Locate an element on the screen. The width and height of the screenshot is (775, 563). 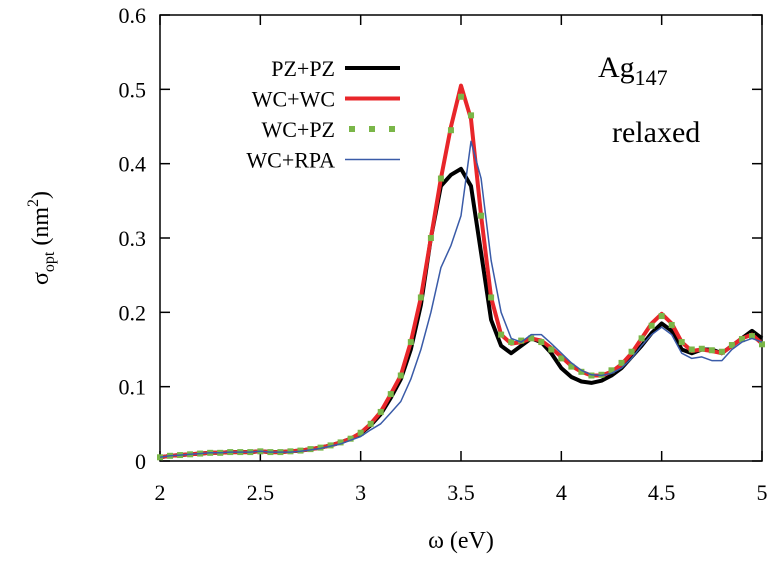
x-tick-label: 5 is located at coordinates (762, 492).